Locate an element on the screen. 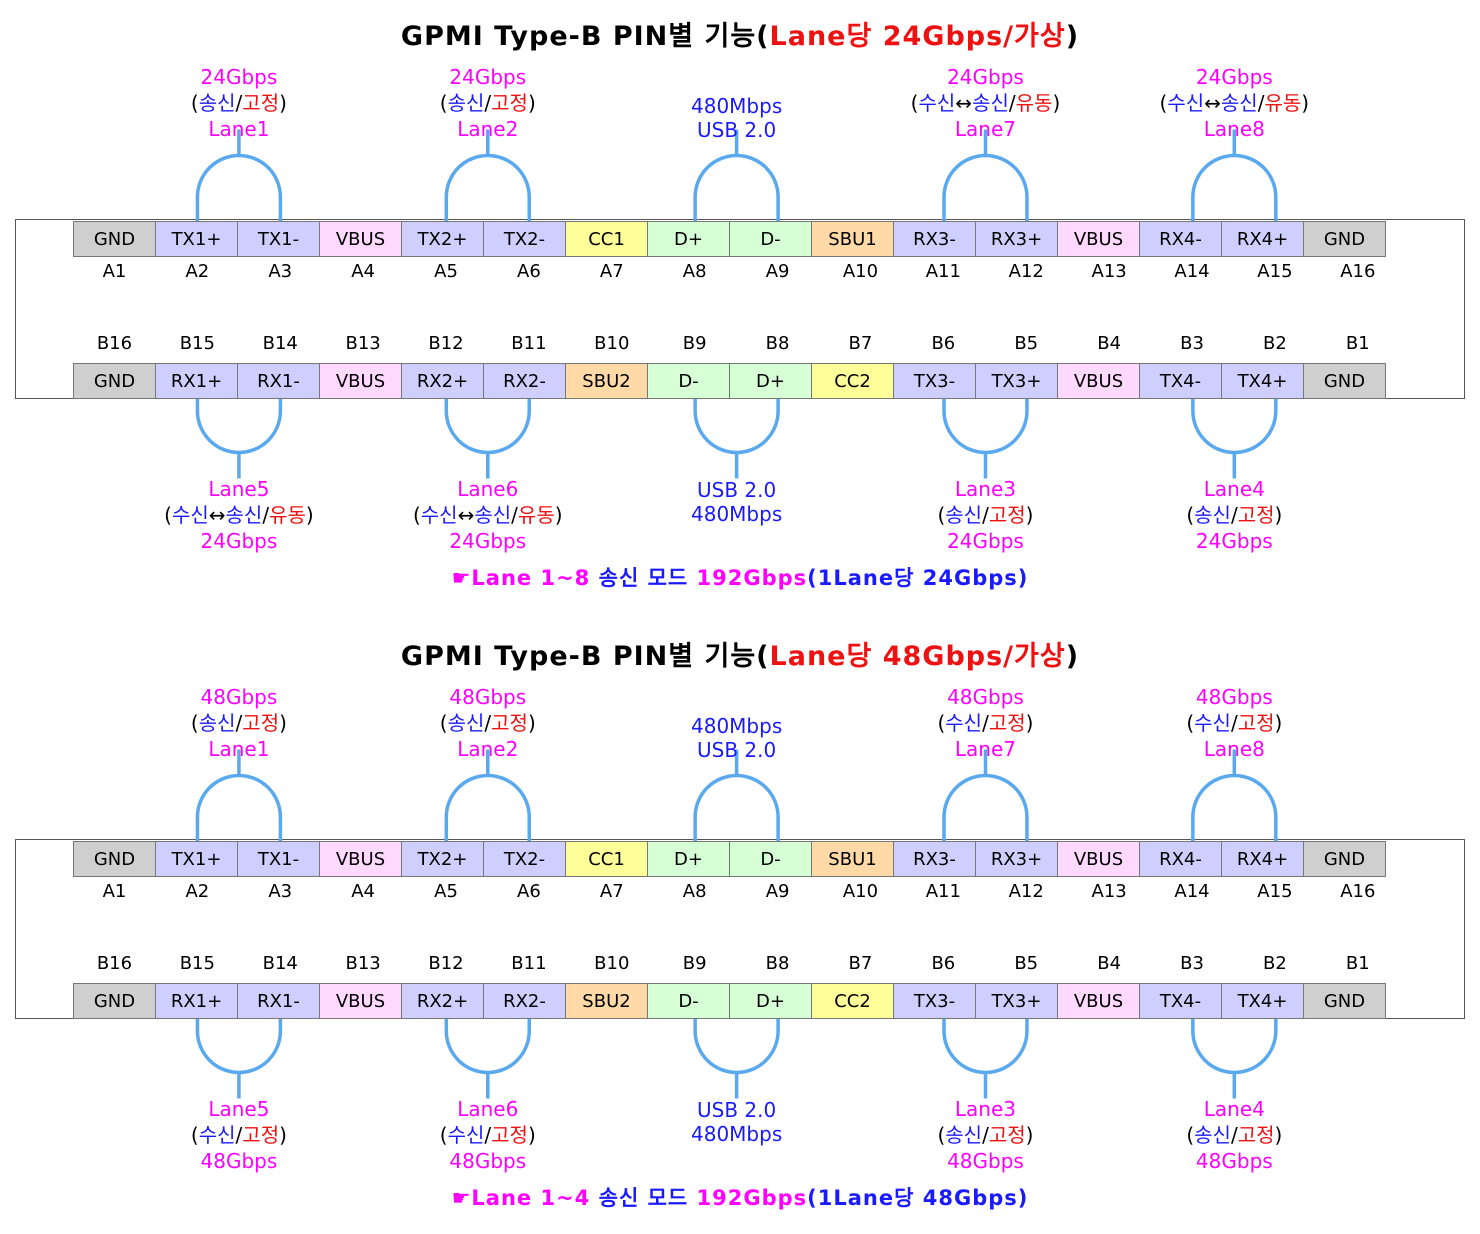 Image resolution: width=1480 pixels, height=1234 pixels. title-highlight: Lane당 48Gbps/가상 is located at coordinates (917, 656).